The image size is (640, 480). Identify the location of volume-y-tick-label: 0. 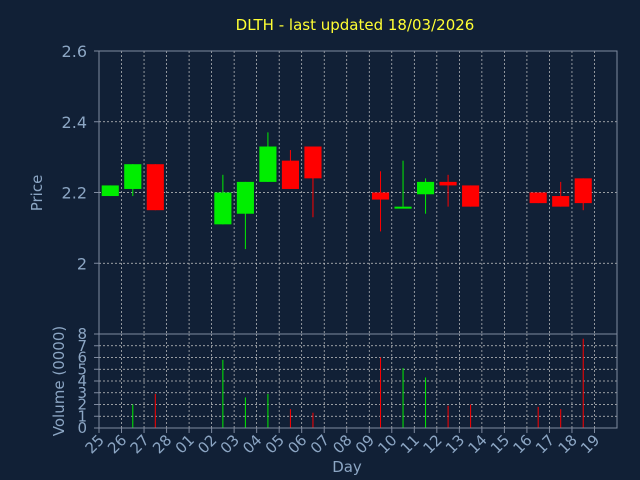
(82, 428).